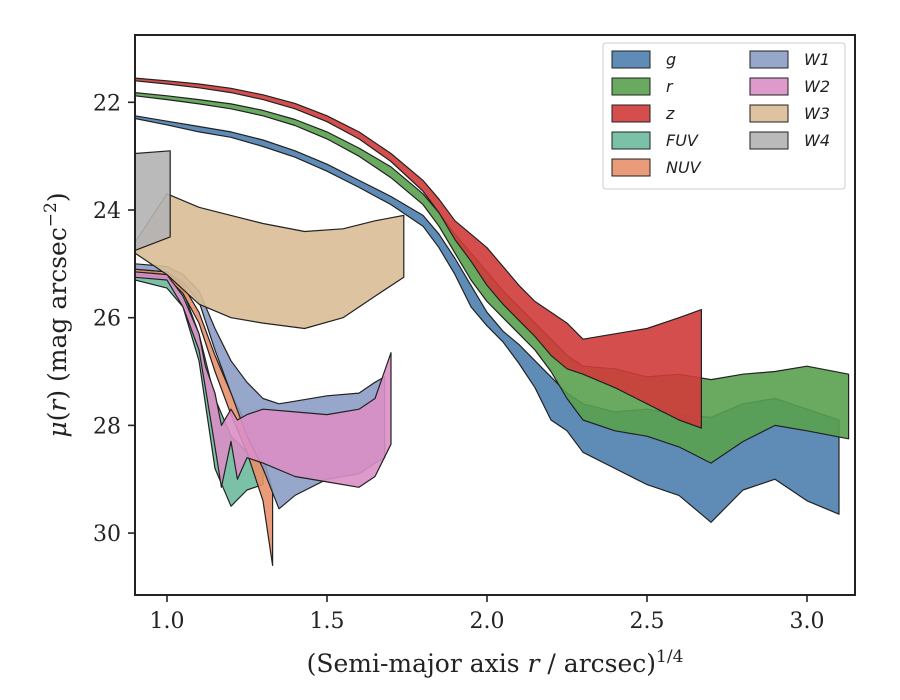 This screenshot has height=700, width=900. Describe the element at coordinates (807, 621) in the screenshot. I see `x-tick-label: 3.0` at that location.